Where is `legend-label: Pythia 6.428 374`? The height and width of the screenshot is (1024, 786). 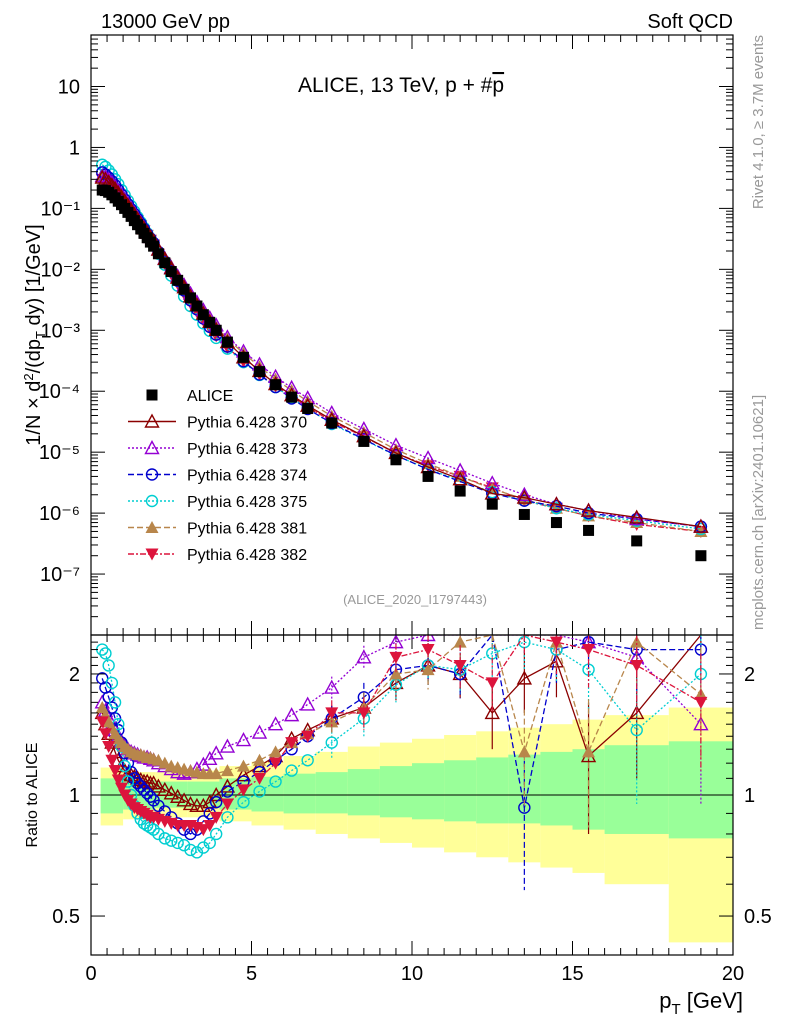
legend-label: Pythia 6.428 374 is located at coordinates (247, 476).